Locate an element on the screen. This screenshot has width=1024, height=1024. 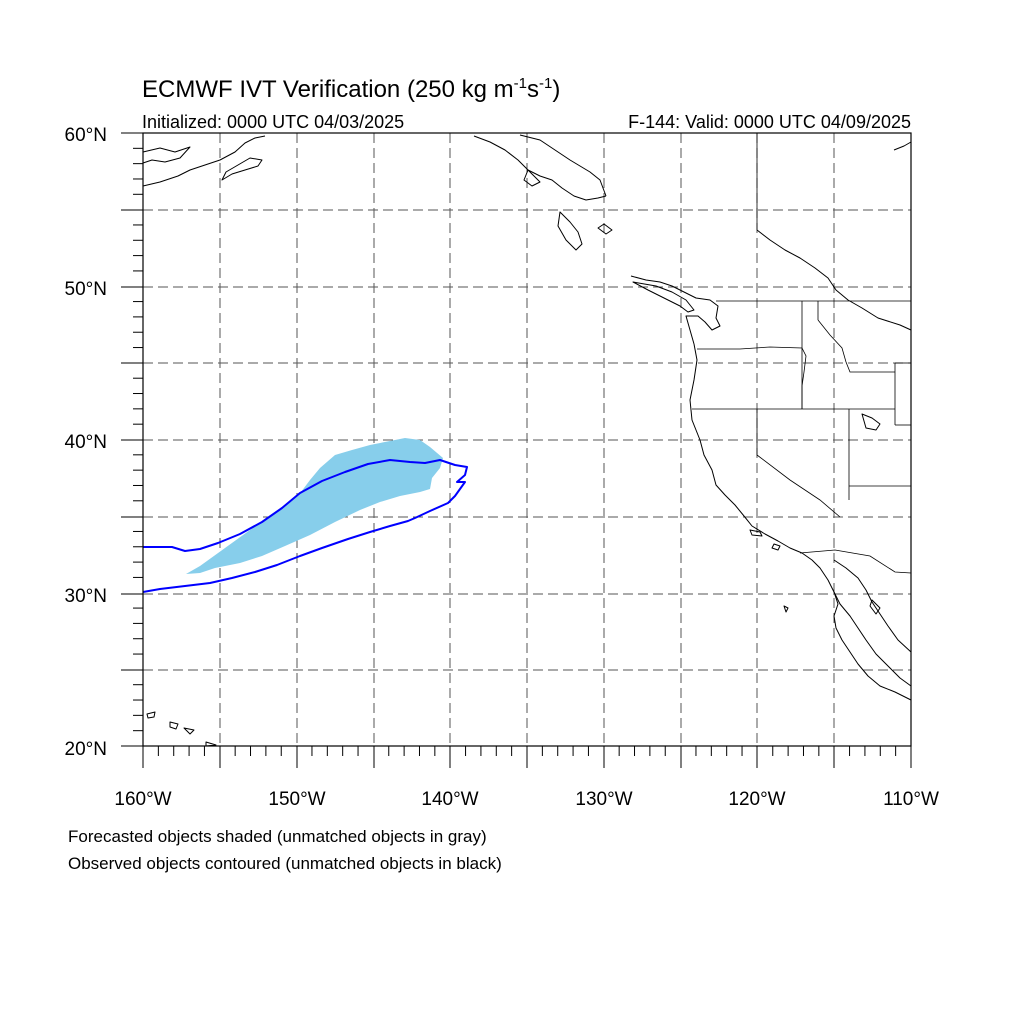
forecast-object-shaded is located at coordinates (314, 506).